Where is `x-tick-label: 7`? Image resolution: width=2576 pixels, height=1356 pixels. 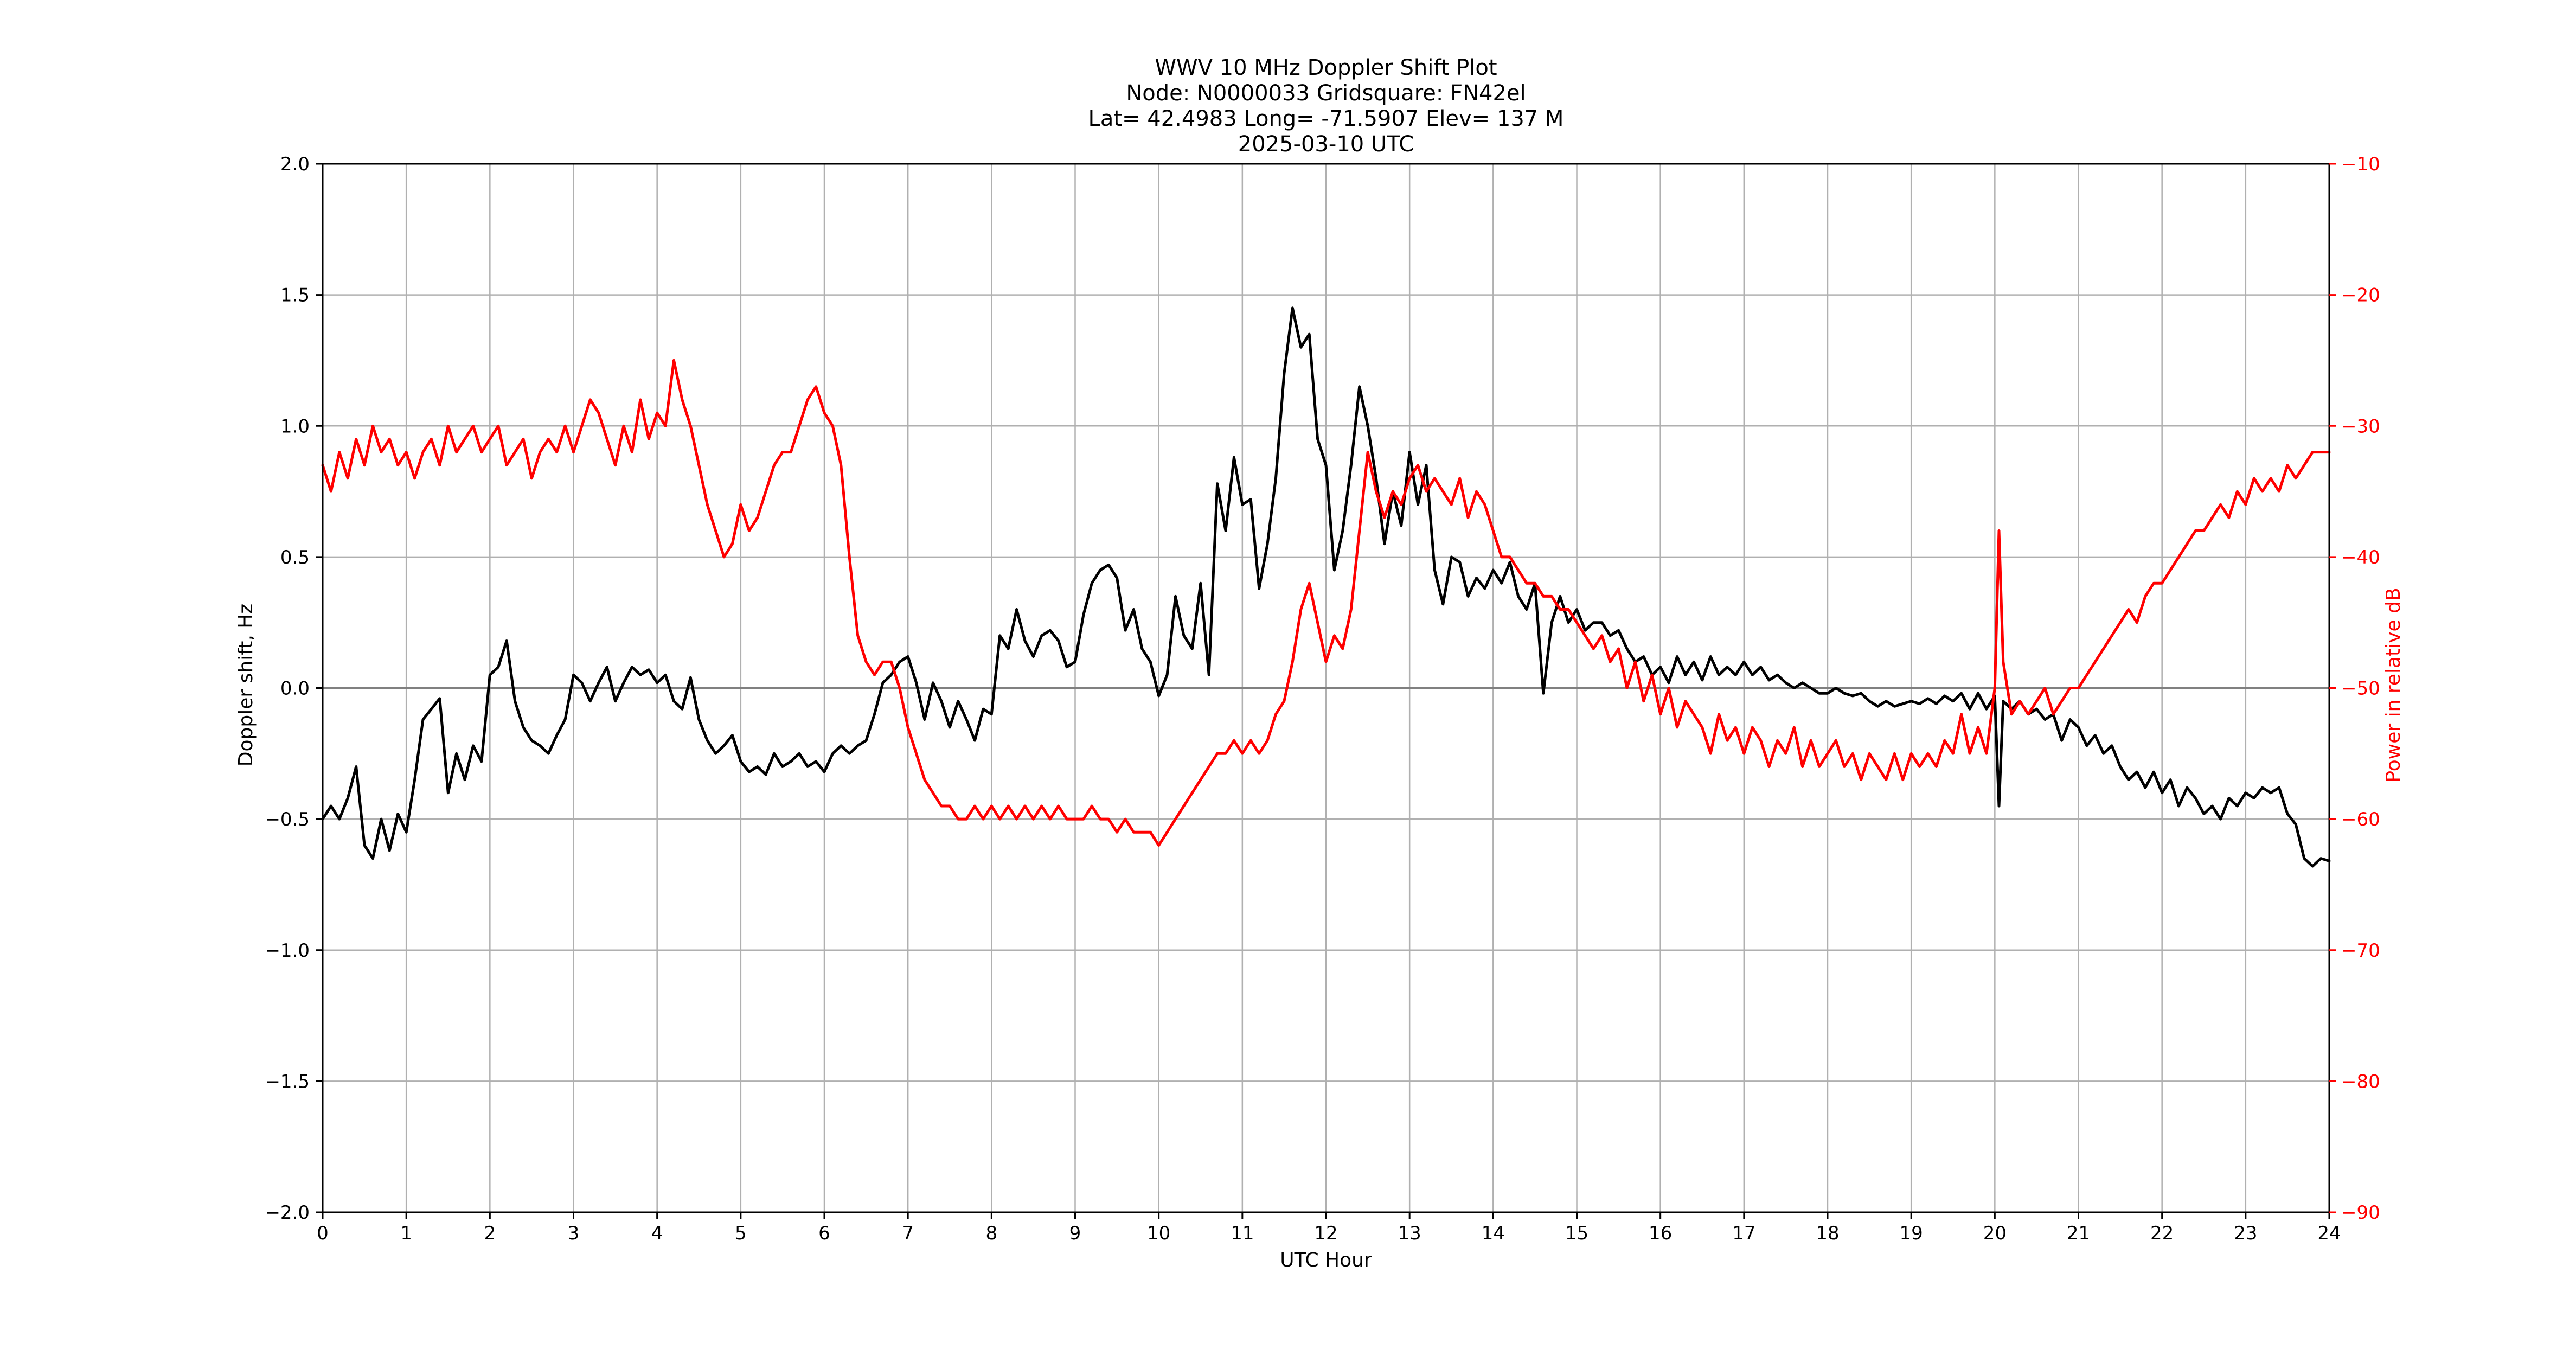
x-tick-label: 7 is located at coordinates (908, 1233).